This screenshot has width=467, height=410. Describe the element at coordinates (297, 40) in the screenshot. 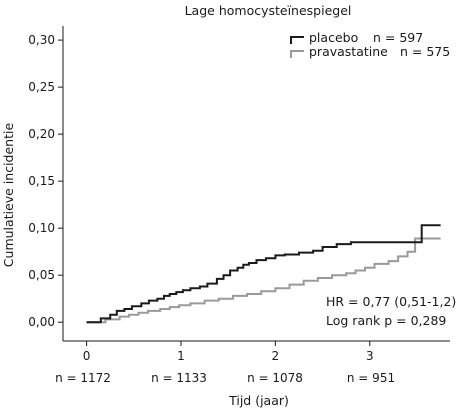

I see `legend-swatch-placebo` at that location.